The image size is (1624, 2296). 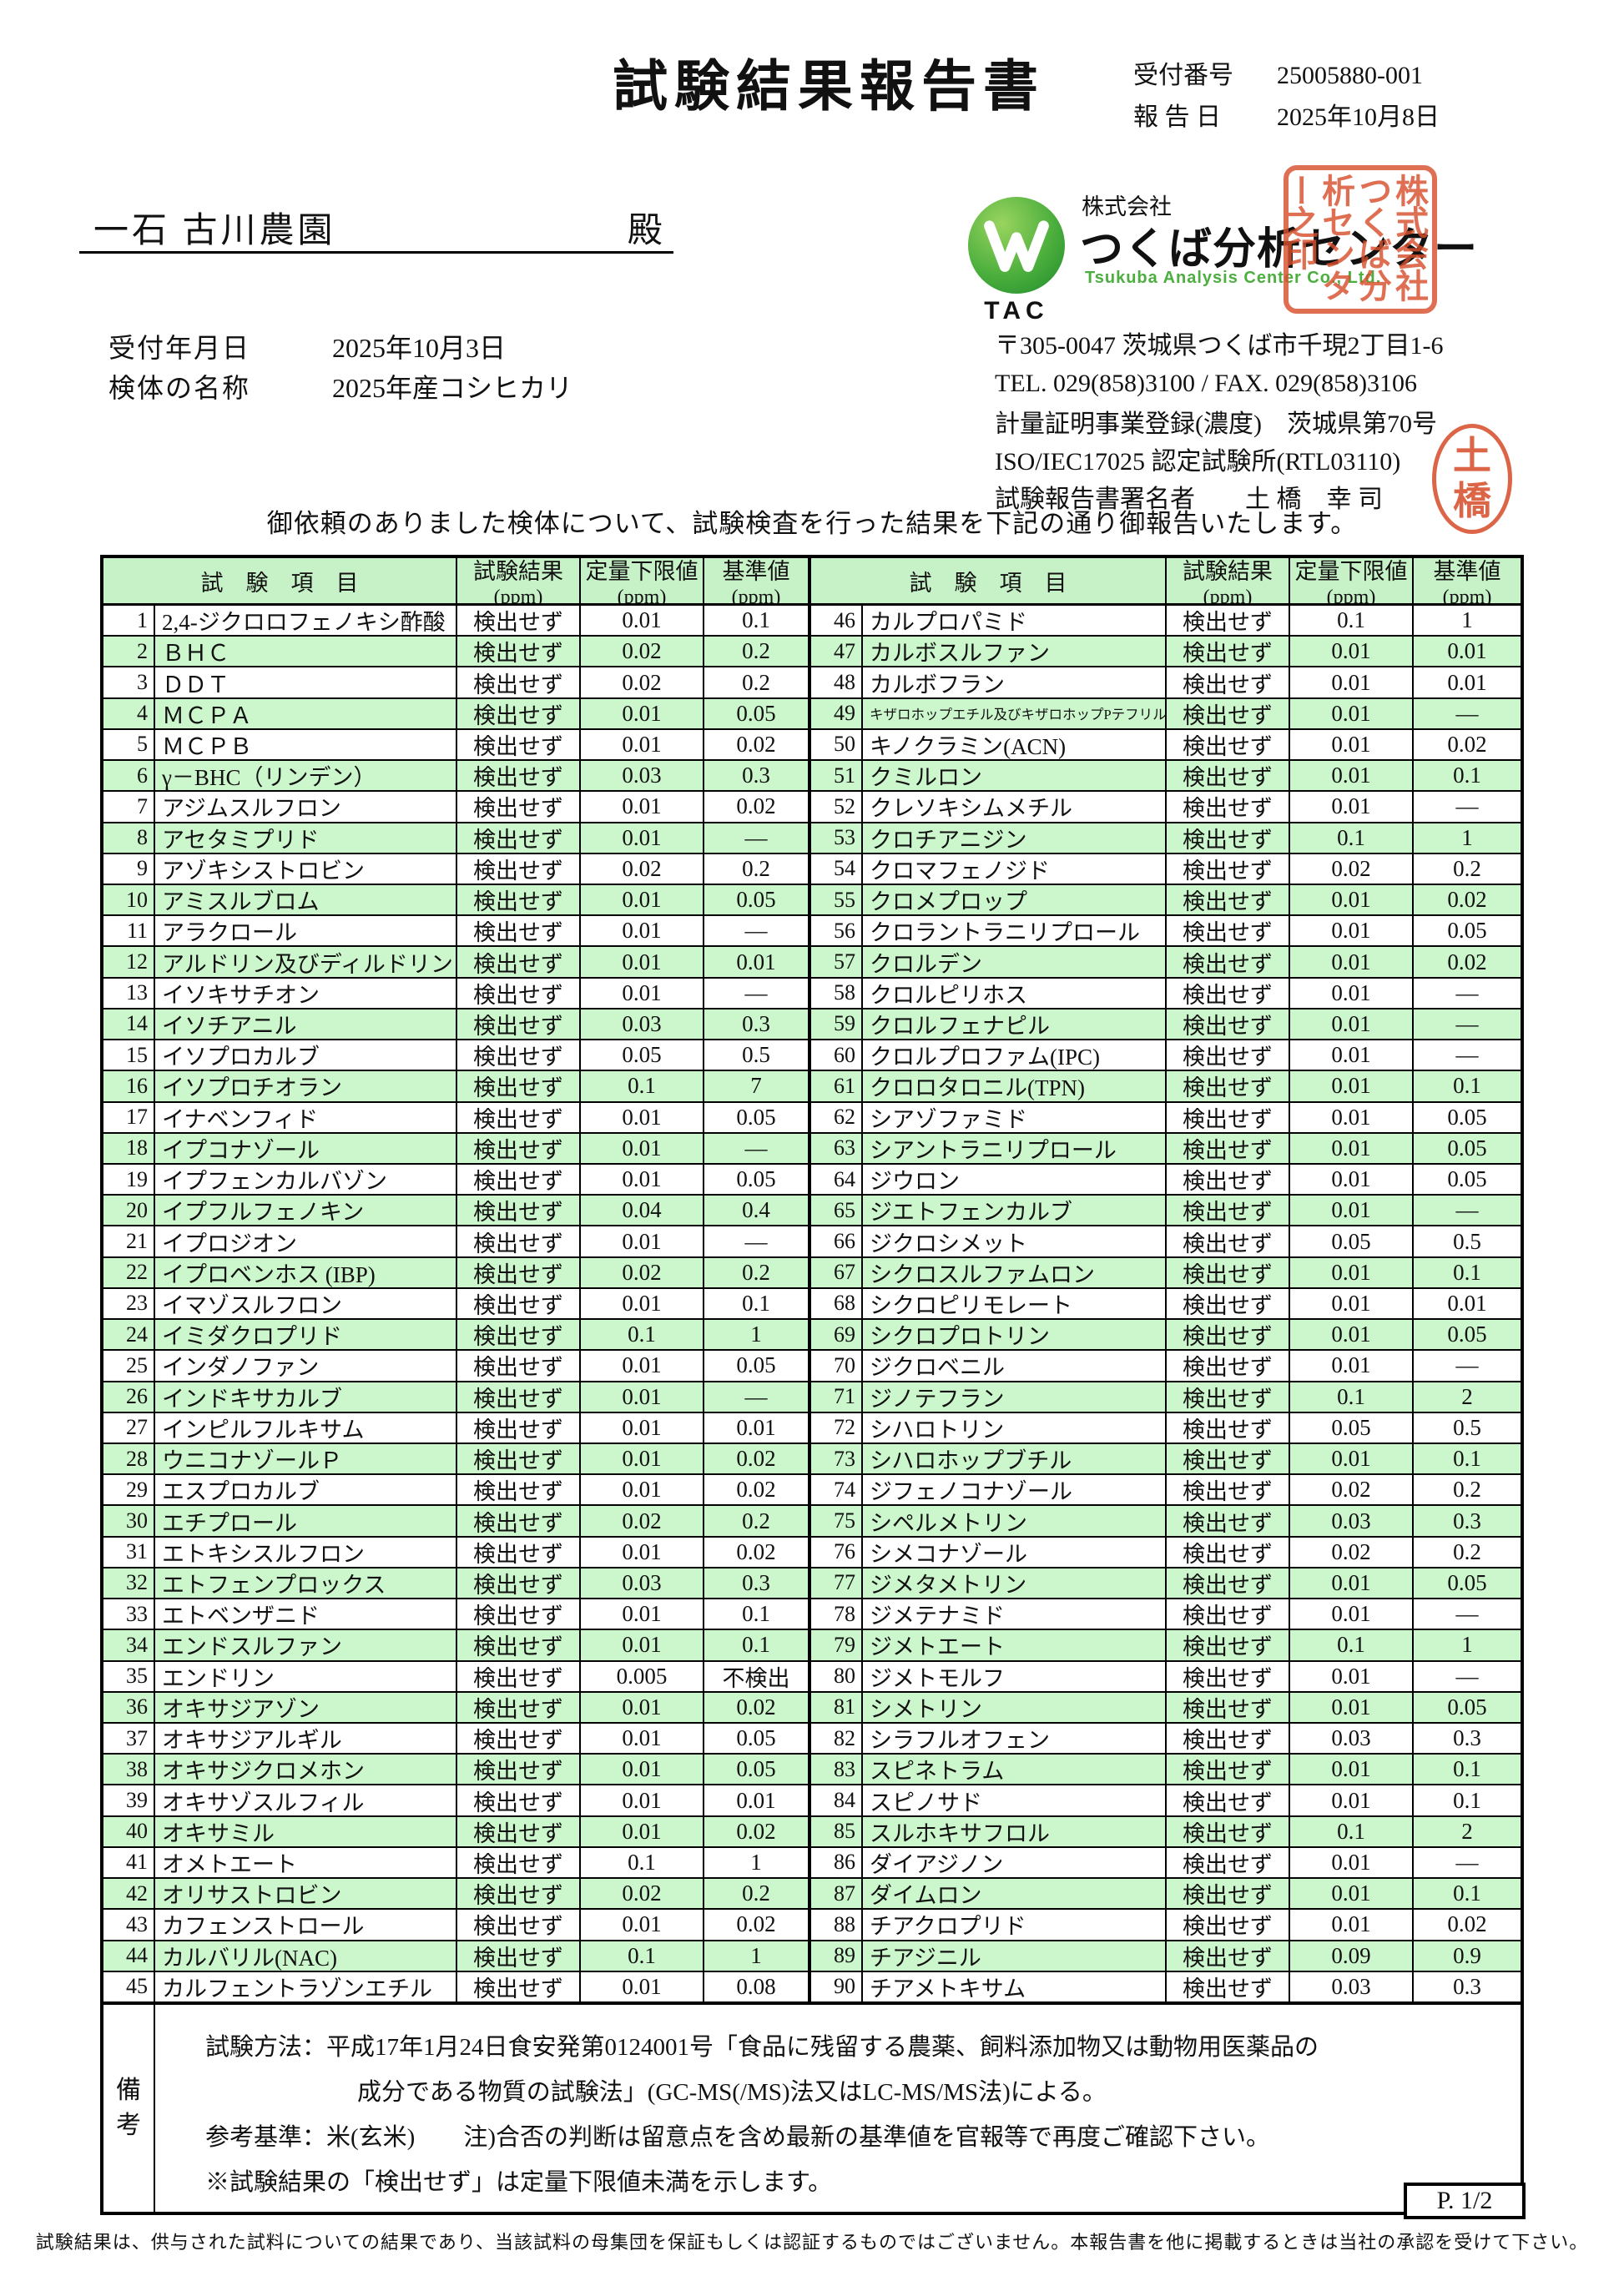 I want to click on receipt-block: 受付番号 25005880-001 報 告 日 2025年10月8日, so click(x=1286, y=96).